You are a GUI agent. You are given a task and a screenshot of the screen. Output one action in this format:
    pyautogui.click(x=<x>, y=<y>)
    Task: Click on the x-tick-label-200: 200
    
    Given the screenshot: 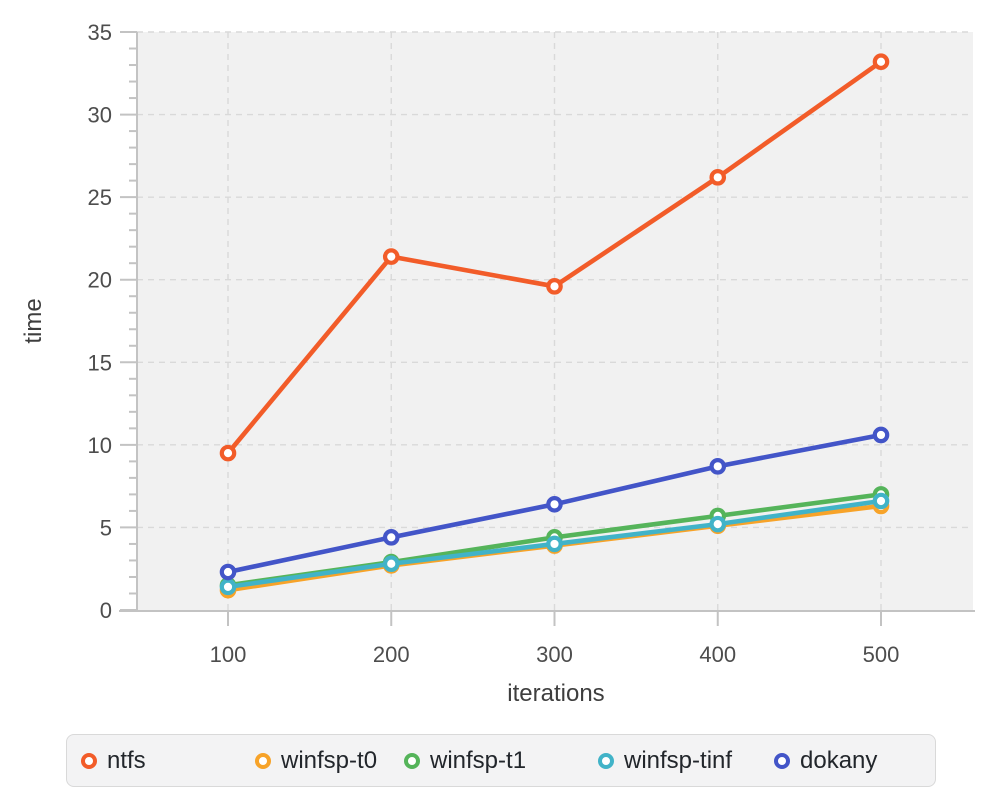 What is the action you would take?
    pyautogui.click(x=391, y=654)
    